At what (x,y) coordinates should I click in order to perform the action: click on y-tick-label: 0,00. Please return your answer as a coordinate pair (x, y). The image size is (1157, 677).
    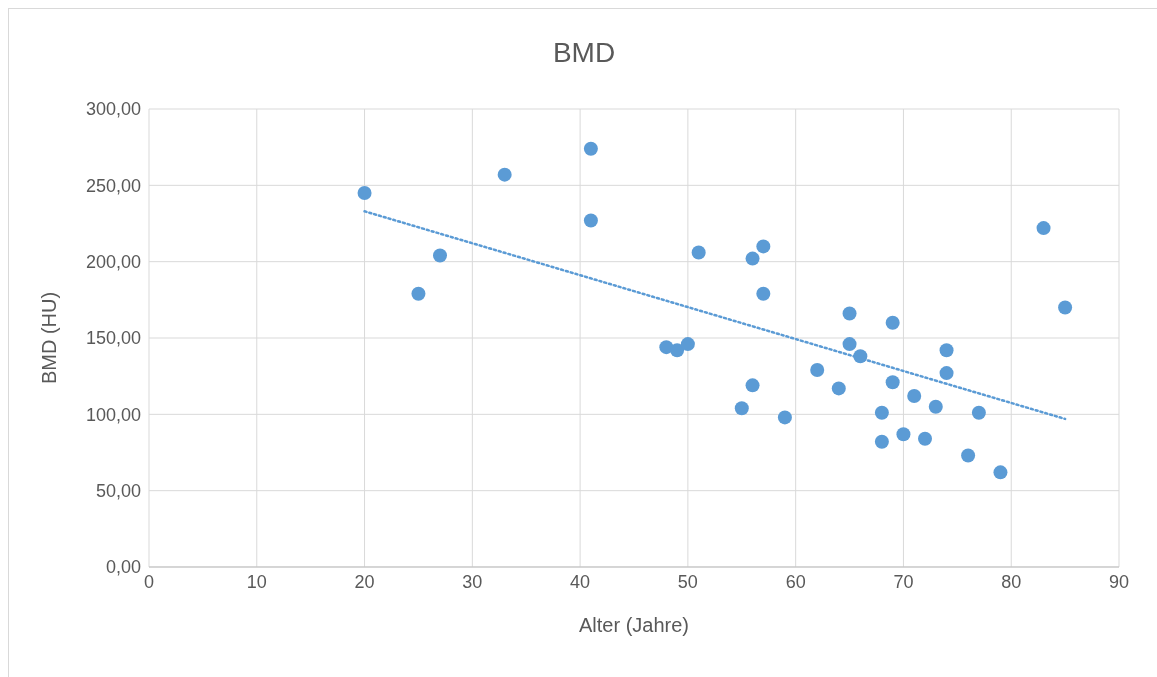
    Looking at the image, I should click on (123, 567).